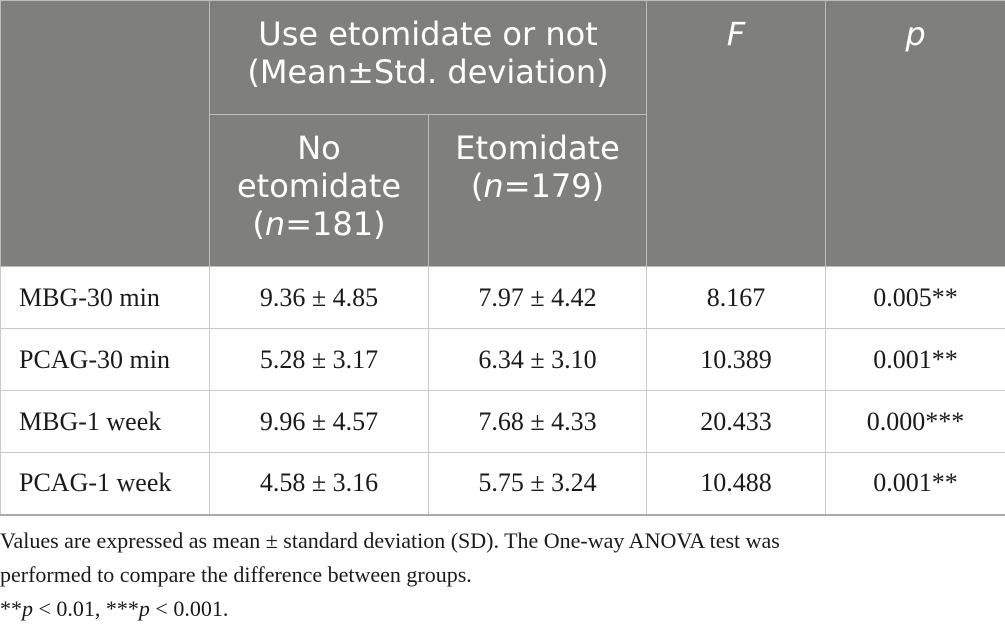  Describe the element at coordinates (319, 148) in the screenshot. I see `header-no-etomidate-line1: No` at that location.